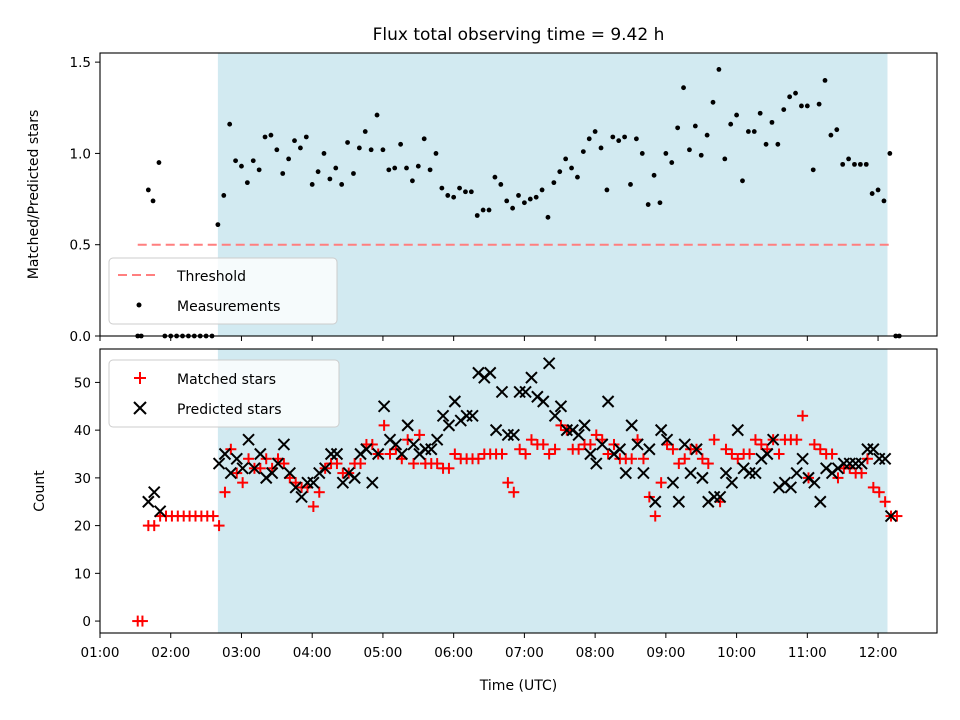 This screenshot has height=720, width=960. I want to click on x-tick-label: 11:00, so click(807, 653).